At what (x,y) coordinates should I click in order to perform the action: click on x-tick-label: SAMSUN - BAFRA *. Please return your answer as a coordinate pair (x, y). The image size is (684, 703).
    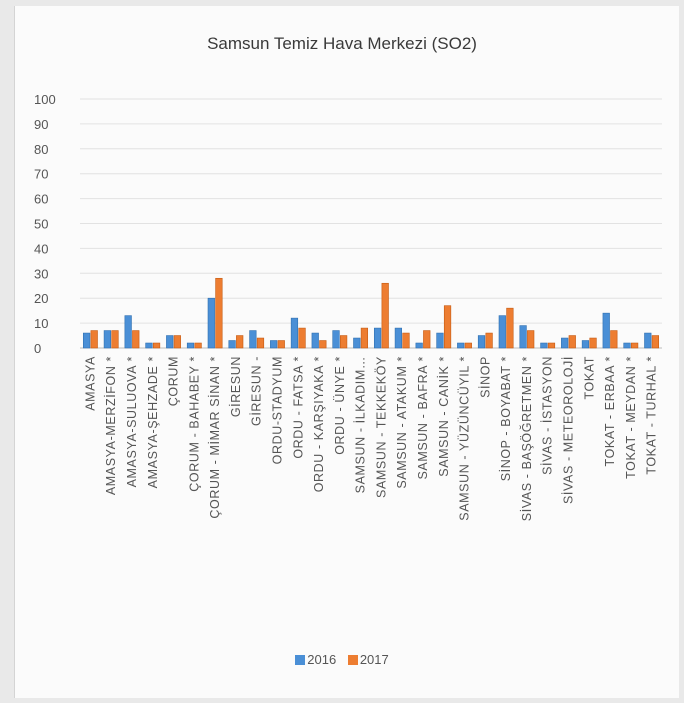
    Looking at the image, I should click on (423, 418).